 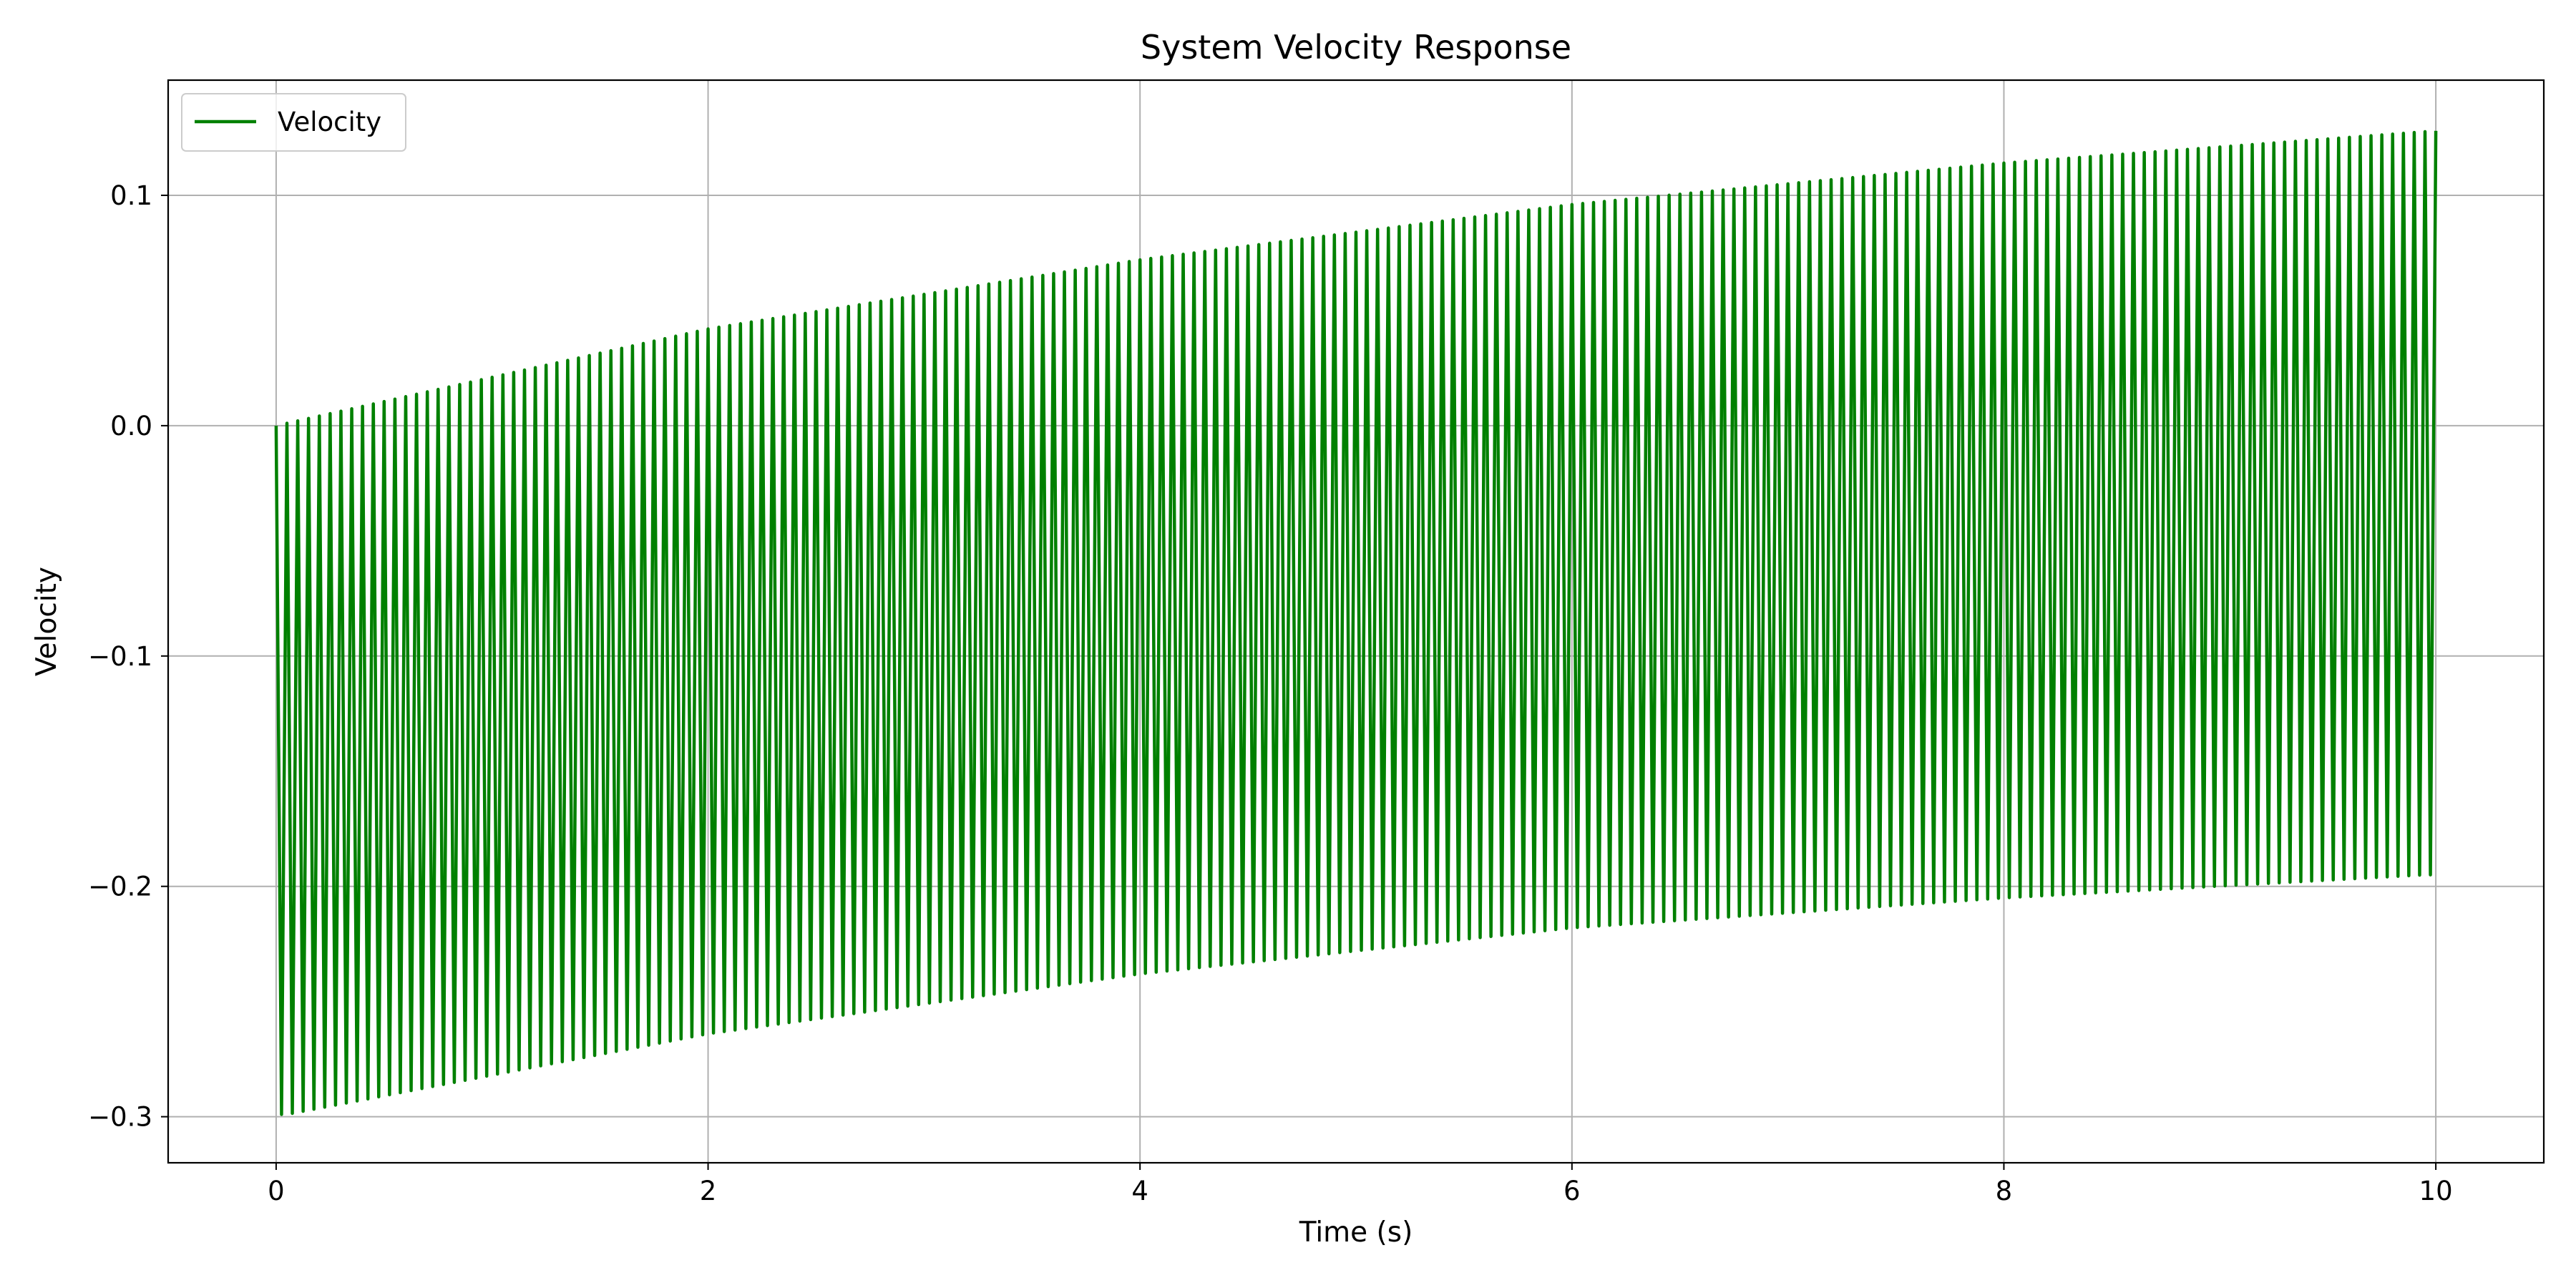 What do you see at coordinates (1356, 48) in the screenshot?
I see `chart-title: System Velocity Response` at bounding box center [1356, 48].